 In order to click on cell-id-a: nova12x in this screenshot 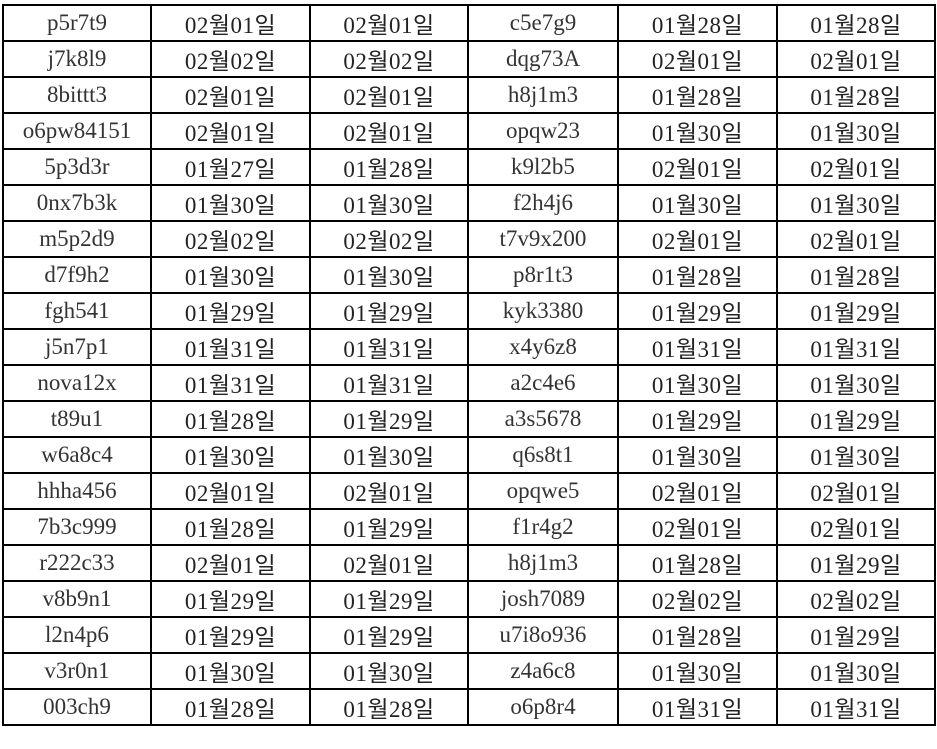, I will do `click(77, 383)`.